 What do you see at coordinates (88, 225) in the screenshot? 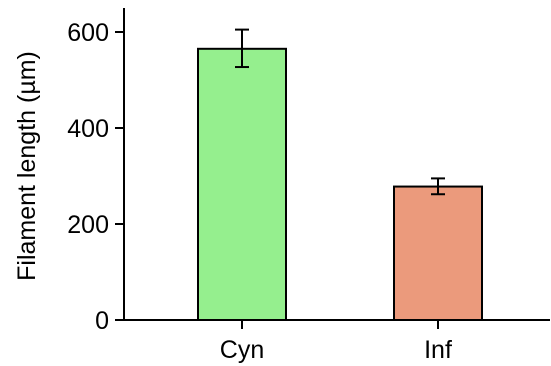
I see `y-tick-label: 200` at bounding box center [88, 225].